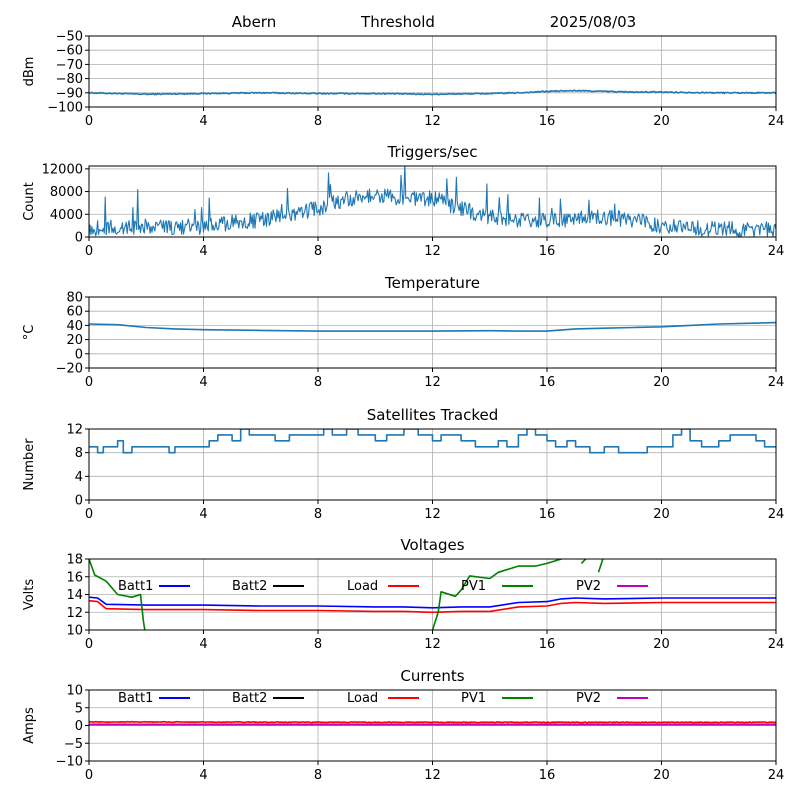 The height and width of the screenshot is (800, 800). Describe the element at coordinates (29, 72) in the screenshot. I see `y-axis-label: dBm` at that location.